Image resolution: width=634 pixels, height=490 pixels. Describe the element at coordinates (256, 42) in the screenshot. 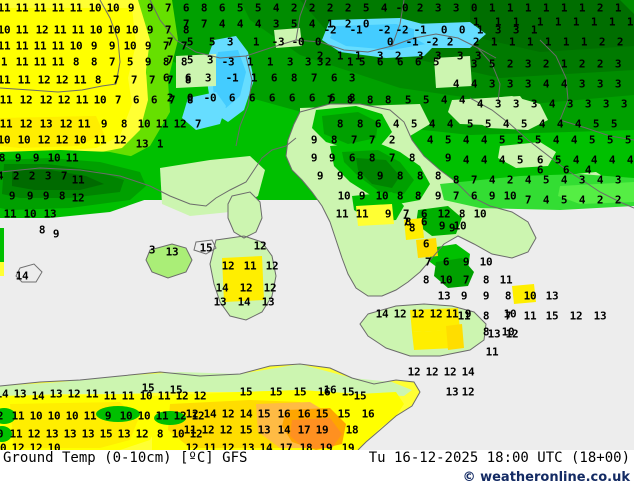

I see `grid-temperature-value: 1` at that location.